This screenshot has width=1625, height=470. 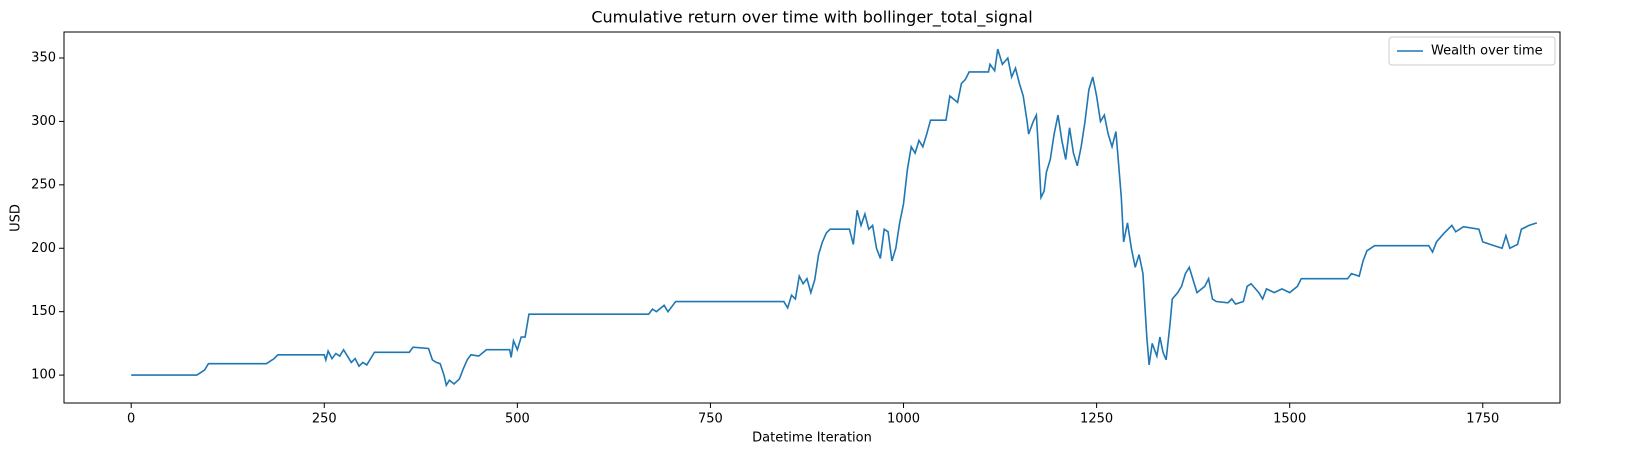 What do you see at coordinates (43, 58) in the screenshot?
I see `y-tick-label: 350` at bounding box center [43, 58].